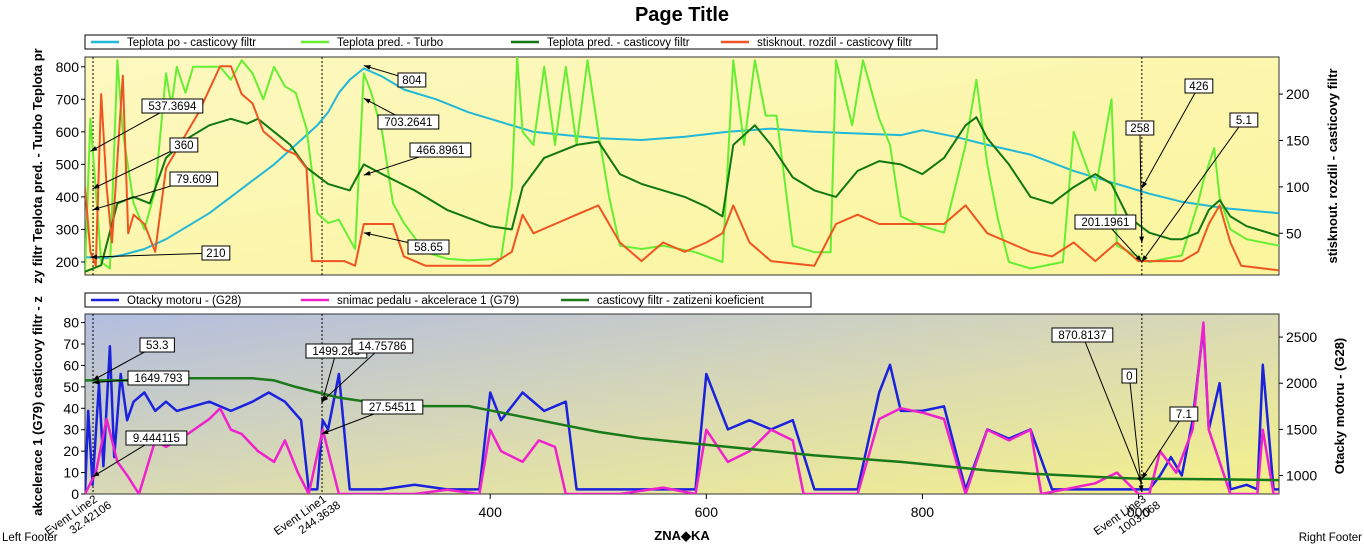  Describe the element at coordinates (68, 164) in the screenshot. I see `left-tick-label: 500` at that location.